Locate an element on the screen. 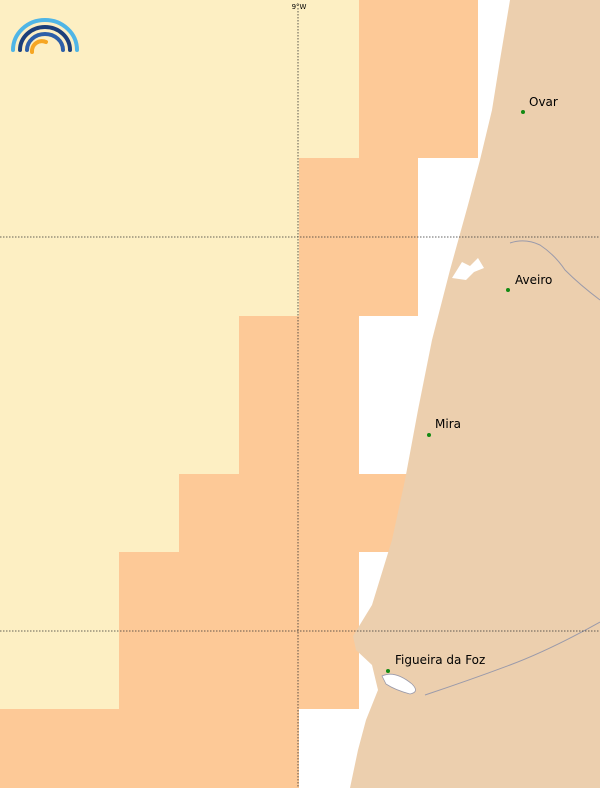 The height and width of the screenshot is (788, 600). place-label: Ovar is located at coordinates (543, 102).